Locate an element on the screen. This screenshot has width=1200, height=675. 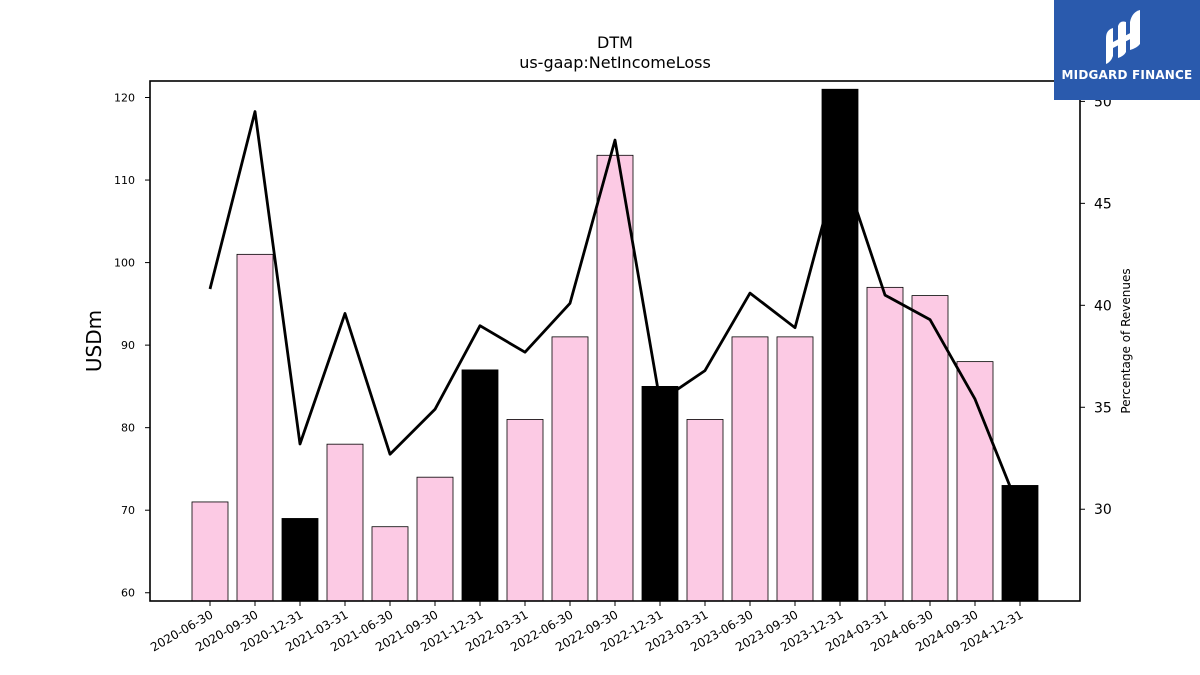
y-tick-label: 120 is located at coordinates (124, 98).